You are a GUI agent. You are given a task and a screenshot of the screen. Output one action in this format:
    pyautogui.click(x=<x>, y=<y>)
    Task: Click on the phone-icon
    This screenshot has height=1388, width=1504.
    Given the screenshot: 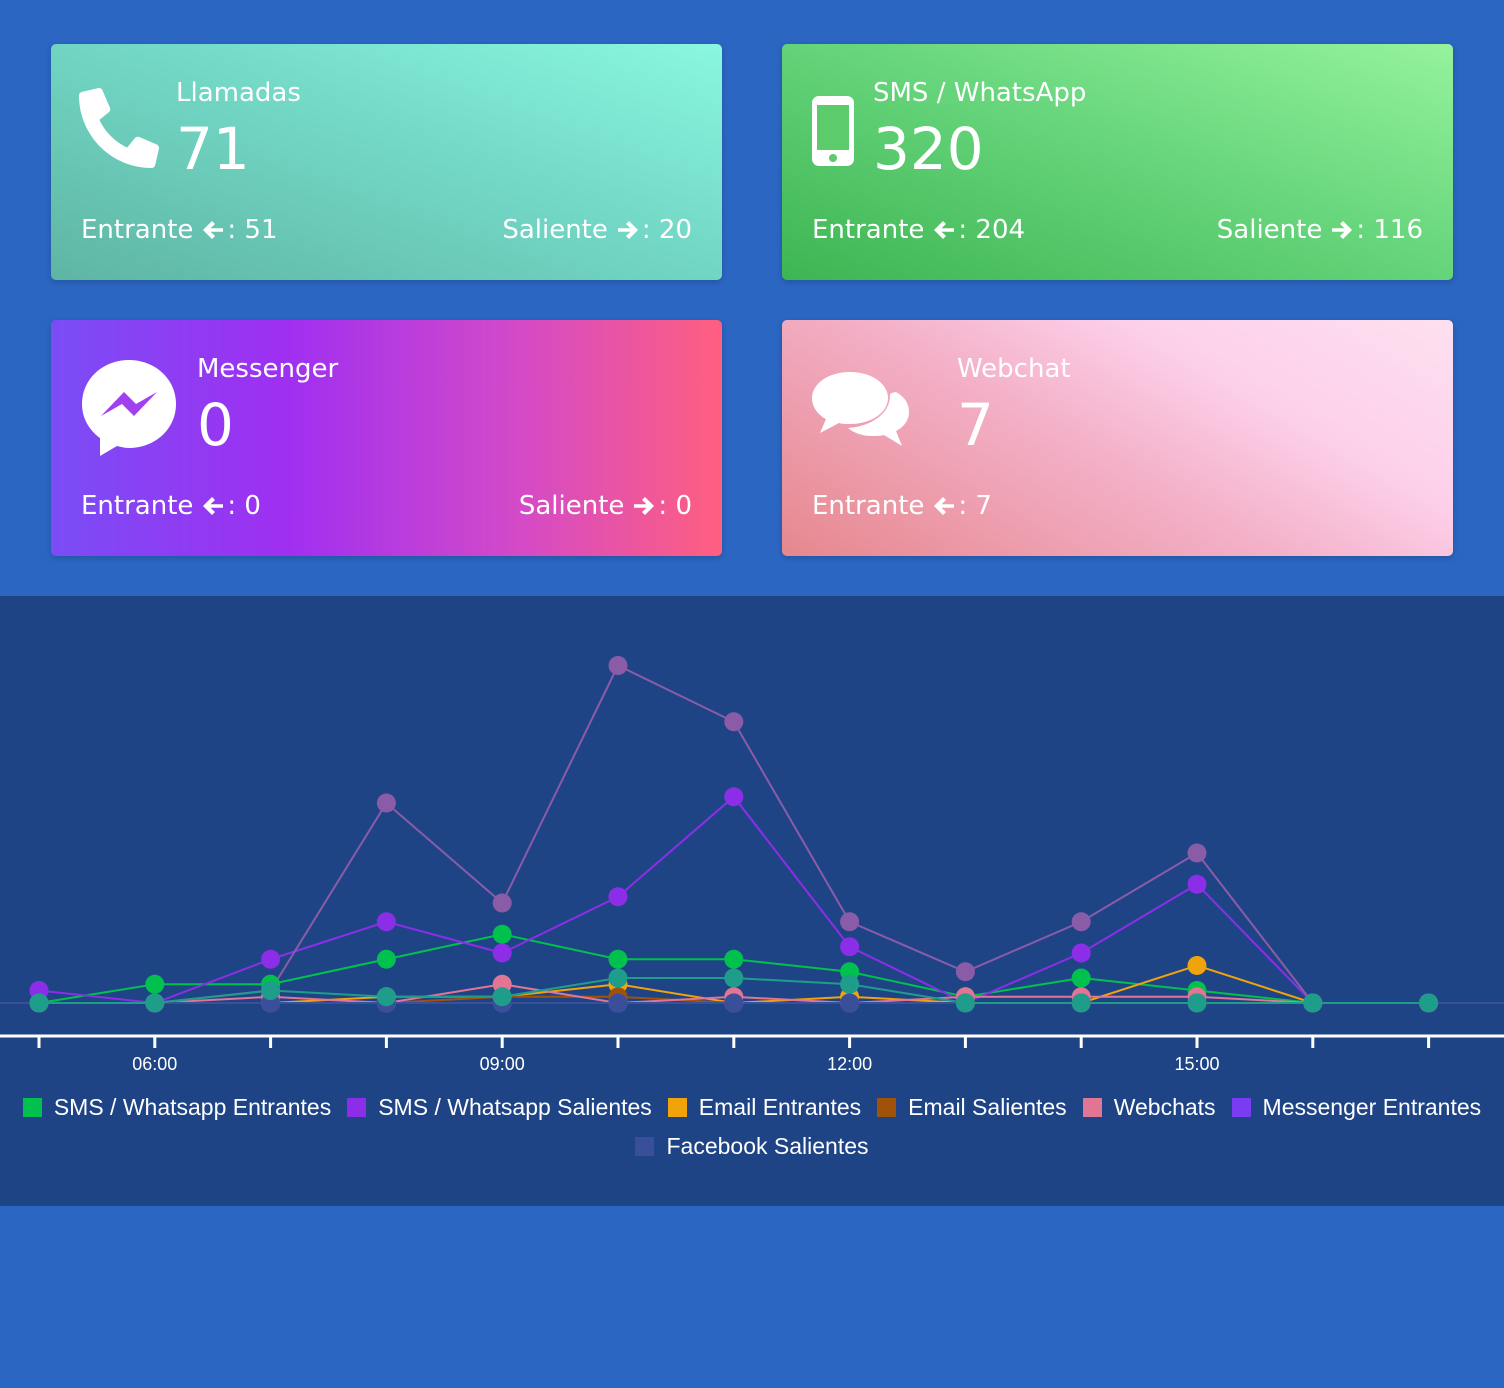 What is the action you would take?
    pyautogui.click(x=119, y=128)
    